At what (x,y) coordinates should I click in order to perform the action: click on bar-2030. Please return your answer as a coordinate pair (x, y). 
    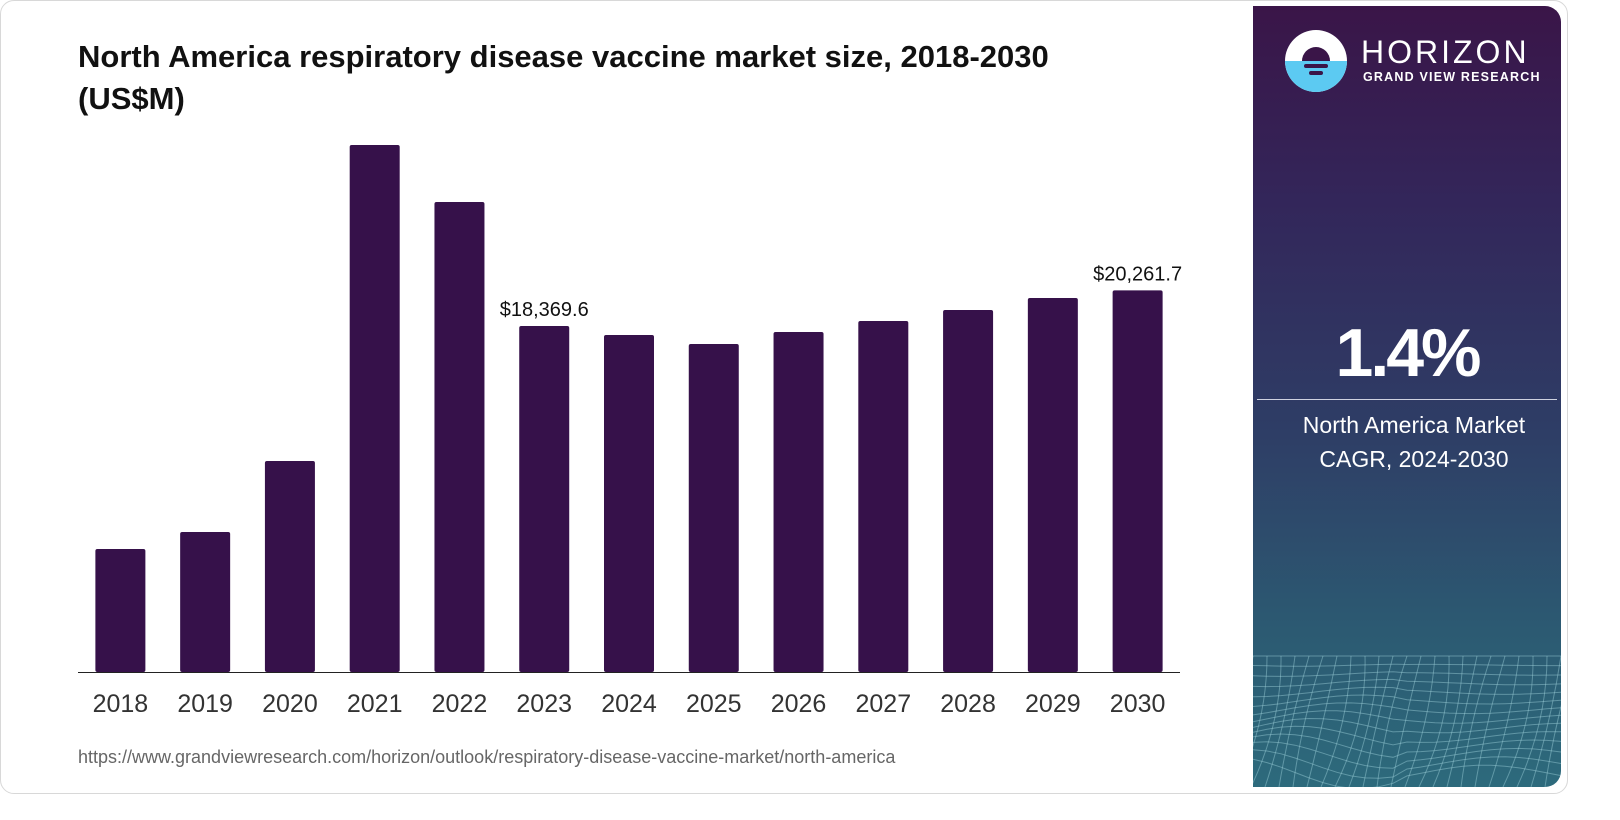
    Looking at the image, I should click on (1137, 481).